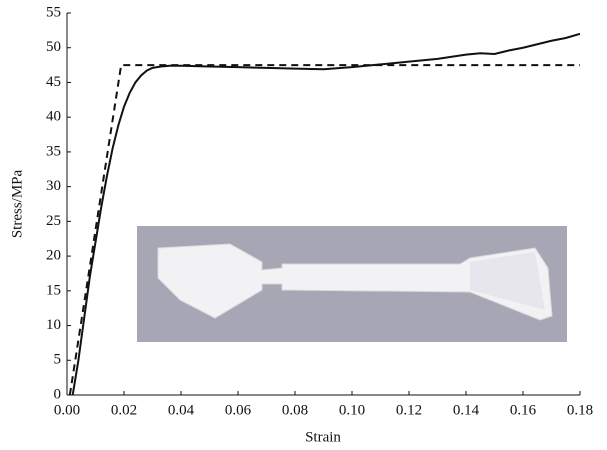 Image resolution: width=607 pixels, height=450 pixels. What do you see at coordinates (124, 410) in the screenshot?
I see `x-tick-label: 0.02` at bounding box center [124, 410].